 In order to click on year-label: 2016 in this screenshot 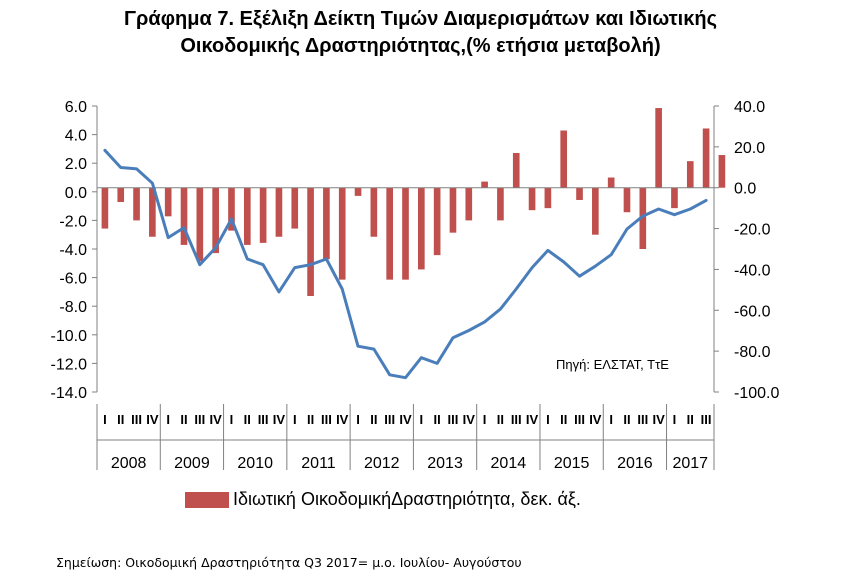, I will do `click(635, 463)`.